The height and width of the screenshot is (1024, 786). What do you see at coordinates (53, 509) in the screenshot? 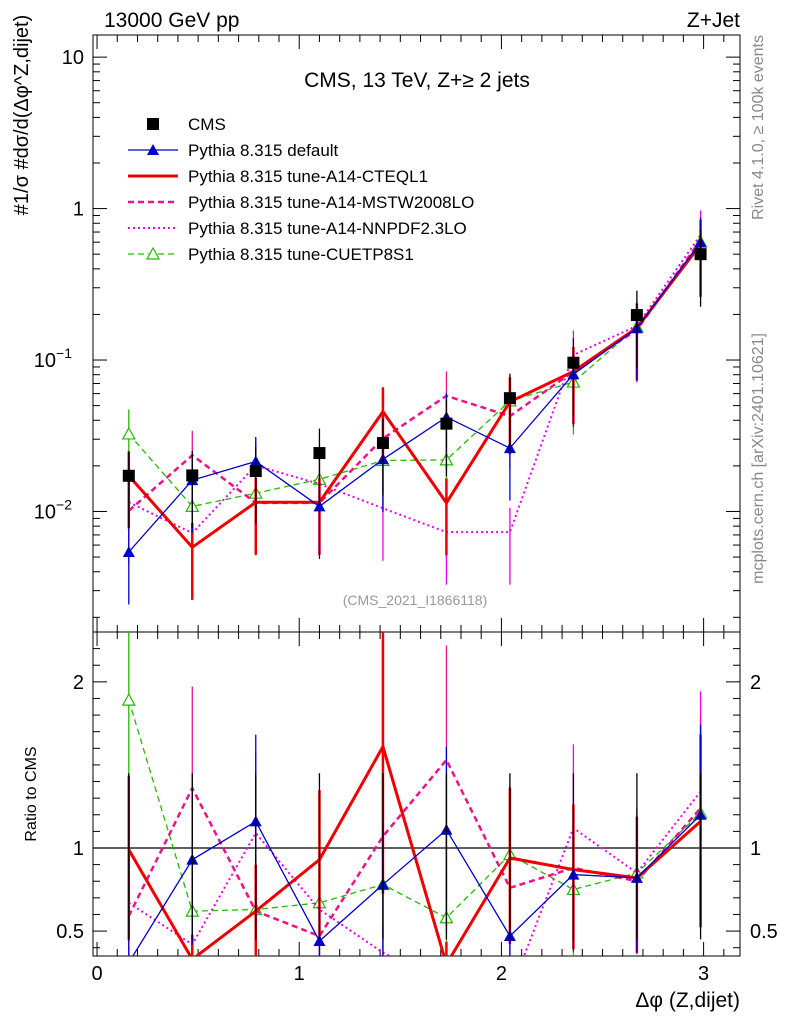
I see `y-tick-label: 10⁻²` at bounding box center [53, 509].